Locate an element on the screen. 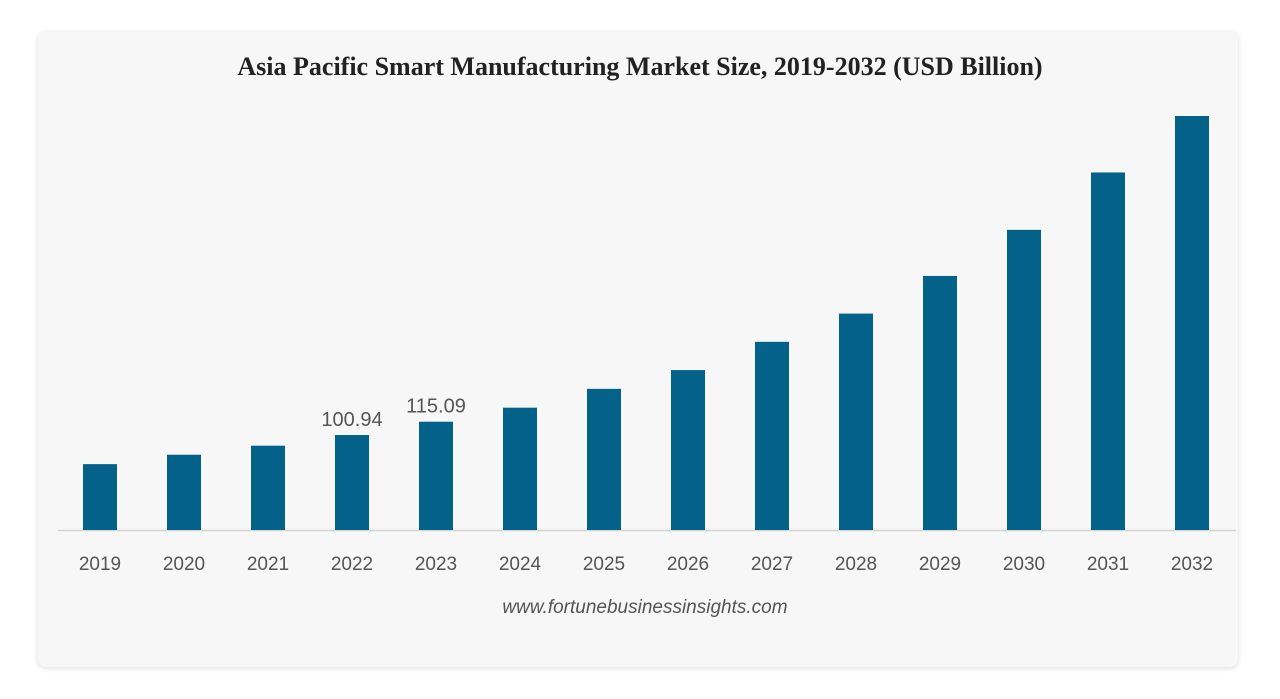 The height and width of the screenshot is (699, 1280). x-tick-label: 2026 is located at coordinates (688, 564).